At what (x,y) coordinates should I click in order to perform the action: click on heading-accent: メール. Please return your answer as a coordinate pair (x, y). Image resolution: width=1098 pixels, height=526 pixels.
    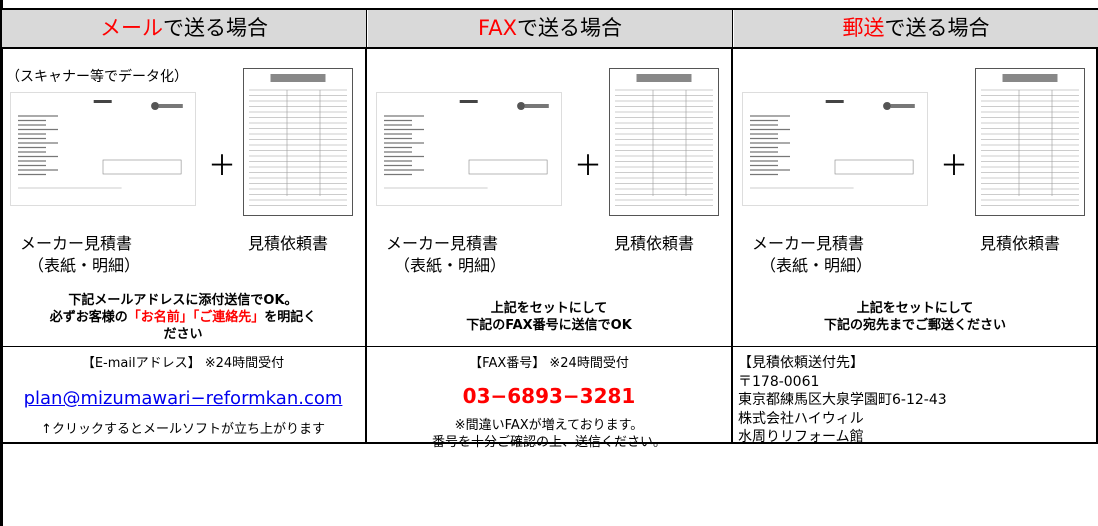
    Looking at the image, I should click on (131, 28).